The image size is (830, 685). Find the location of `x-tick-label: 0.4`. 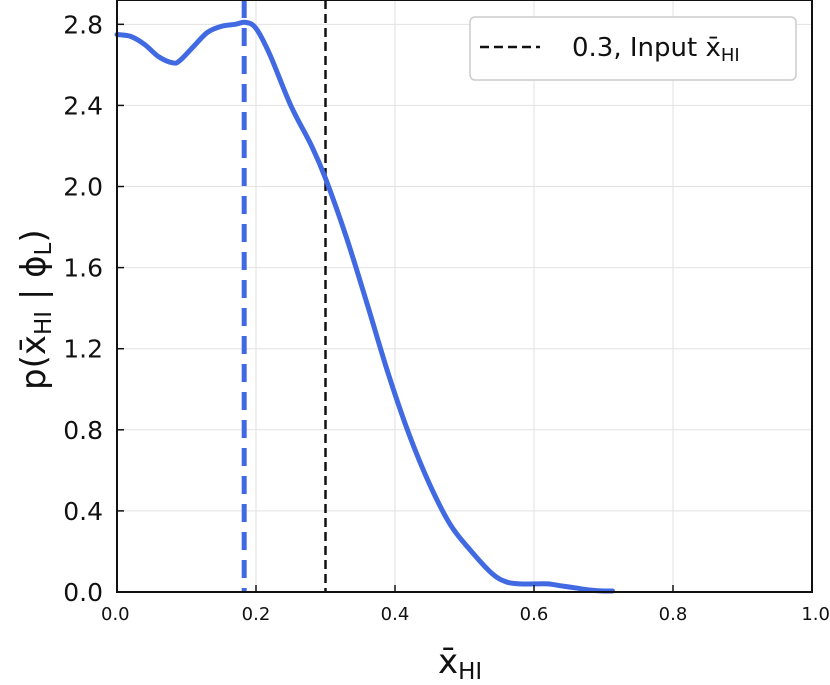

x-tick-label: 0.4 is located at coordinates (395, 614).